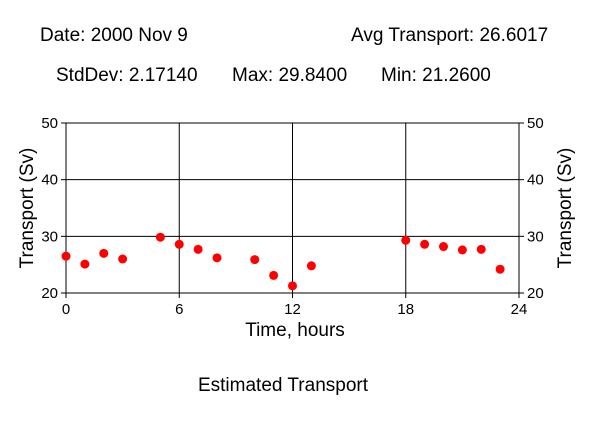  Describe the element at coordinates (535, 180) in the screenshot. I see `y-tick-label-right: 40` at that location.